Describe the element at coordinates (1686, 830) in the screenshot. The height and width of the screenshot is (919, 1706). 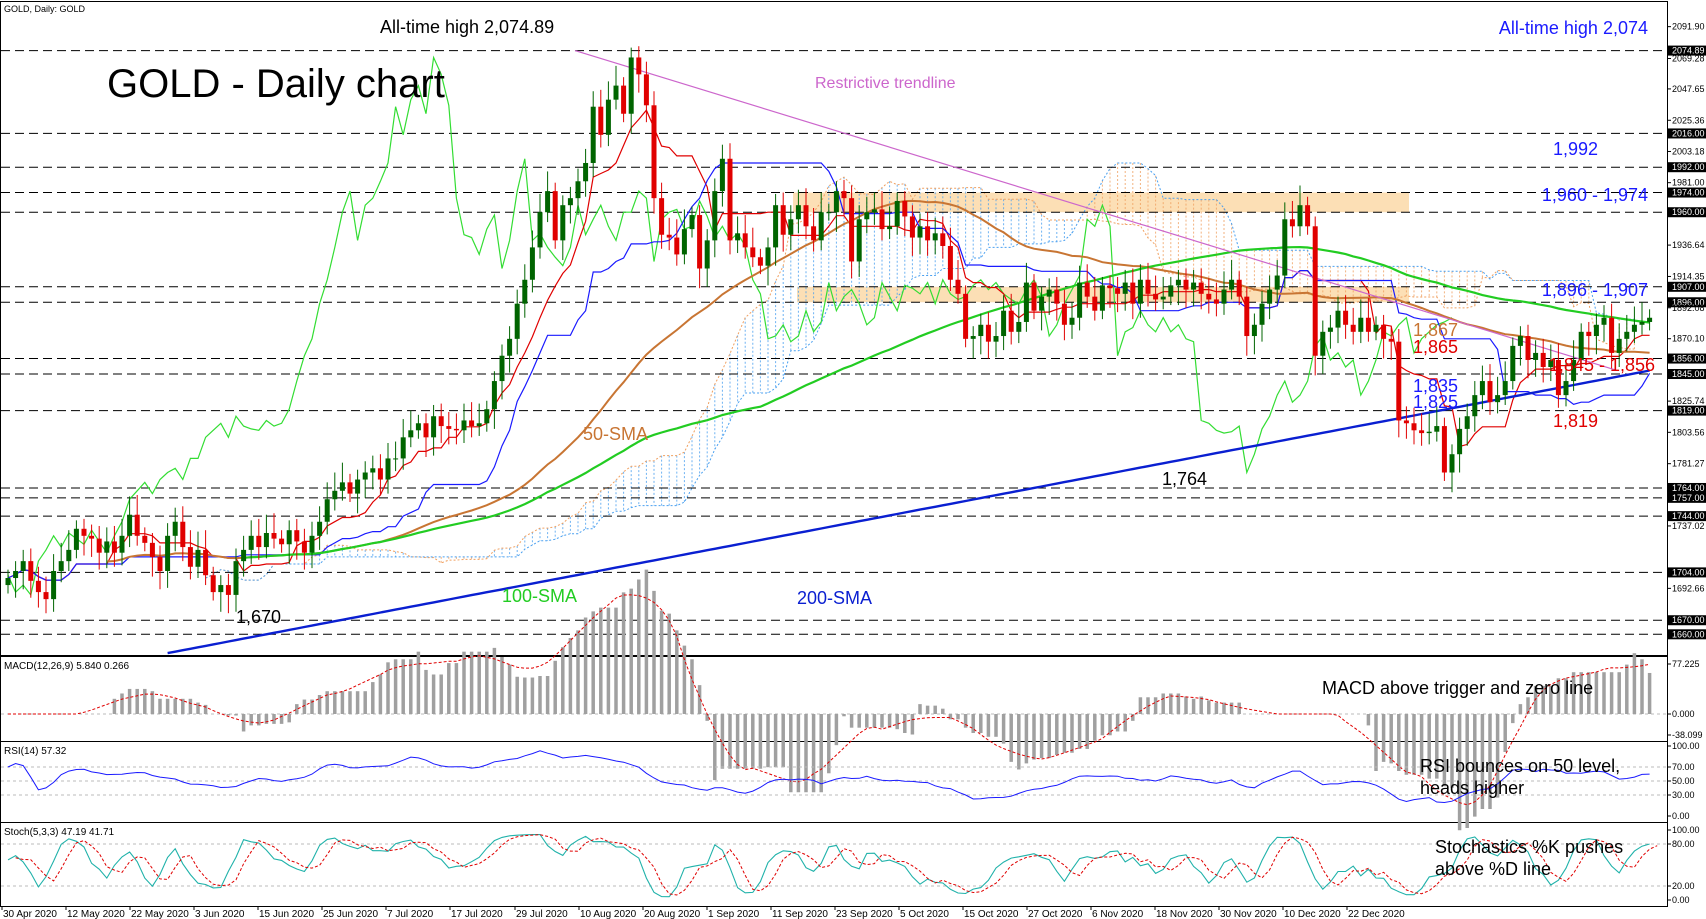
I see `stoch-tick-label: 100.00` at that location.